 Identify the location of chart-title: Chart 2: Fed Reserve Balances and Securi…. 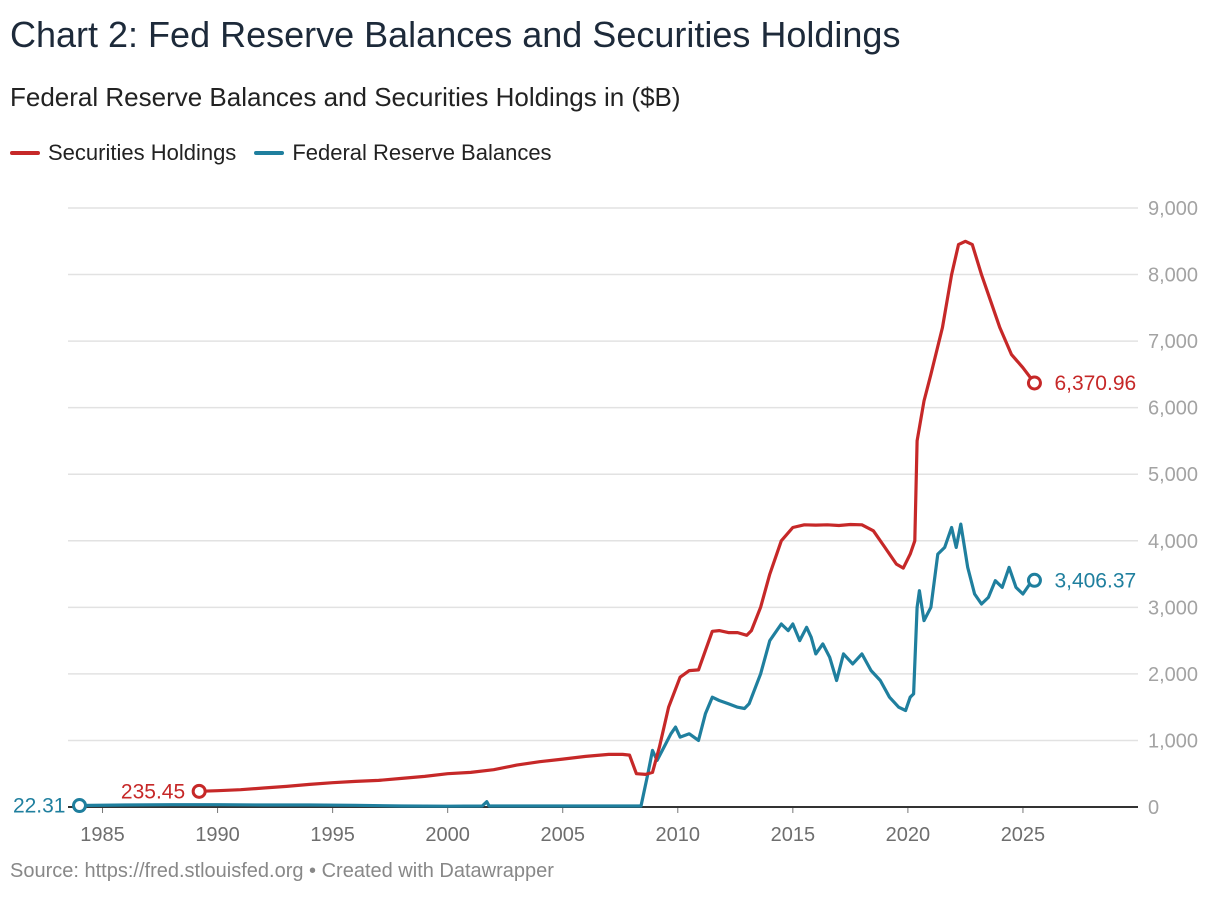
(455, 34).